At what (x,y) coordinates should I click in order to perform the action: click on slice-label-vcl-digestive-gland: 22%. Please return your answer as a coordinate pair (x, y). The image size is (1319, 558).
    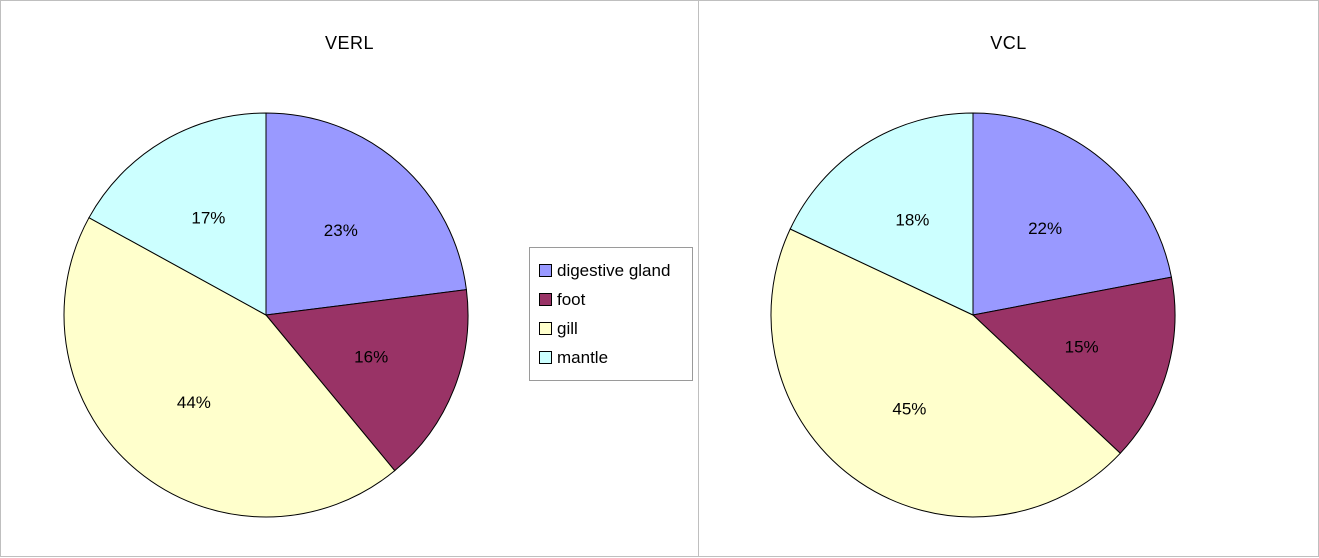
    Looking at the image, I should click on (1045, 228).